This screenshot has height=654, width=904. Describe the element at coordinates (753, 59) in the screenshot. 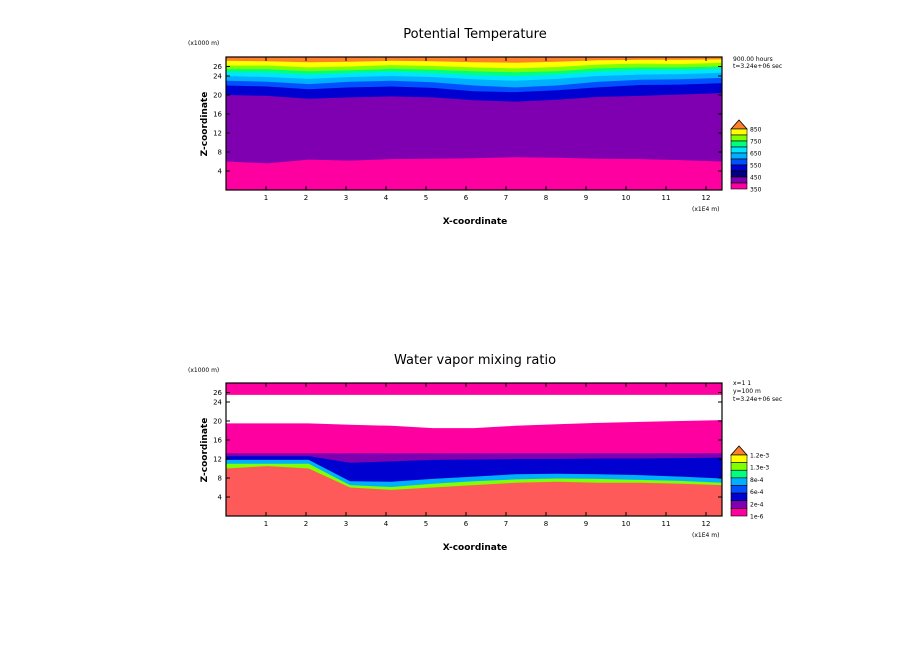

I see `note-1: 900.00 hours` at that location.